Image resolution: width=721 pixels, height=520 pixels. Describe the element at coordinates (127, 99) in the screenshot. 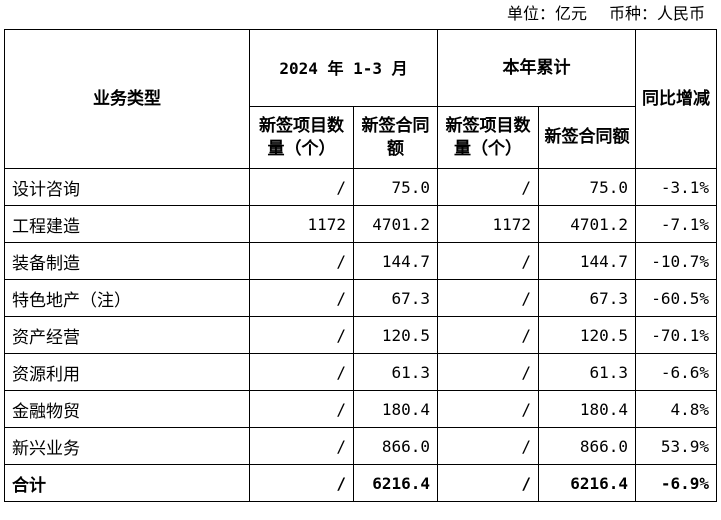

I see `header-category: 业务类型` at that location.